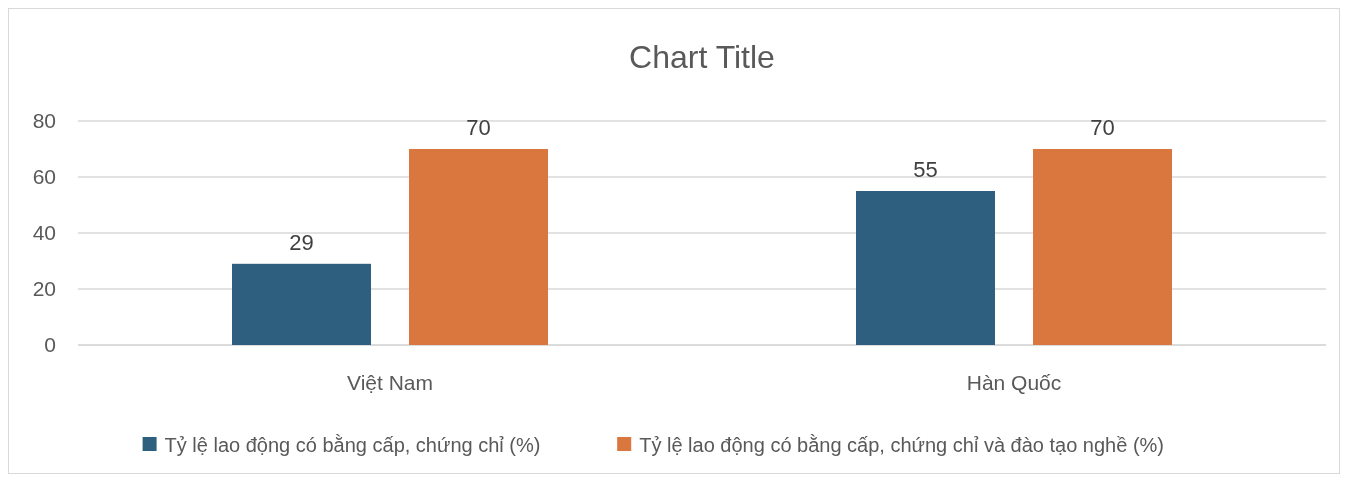 The width and height of the screenshot is (1348, 482). I want to click on y-tick-label: 20, so click(44, 289).